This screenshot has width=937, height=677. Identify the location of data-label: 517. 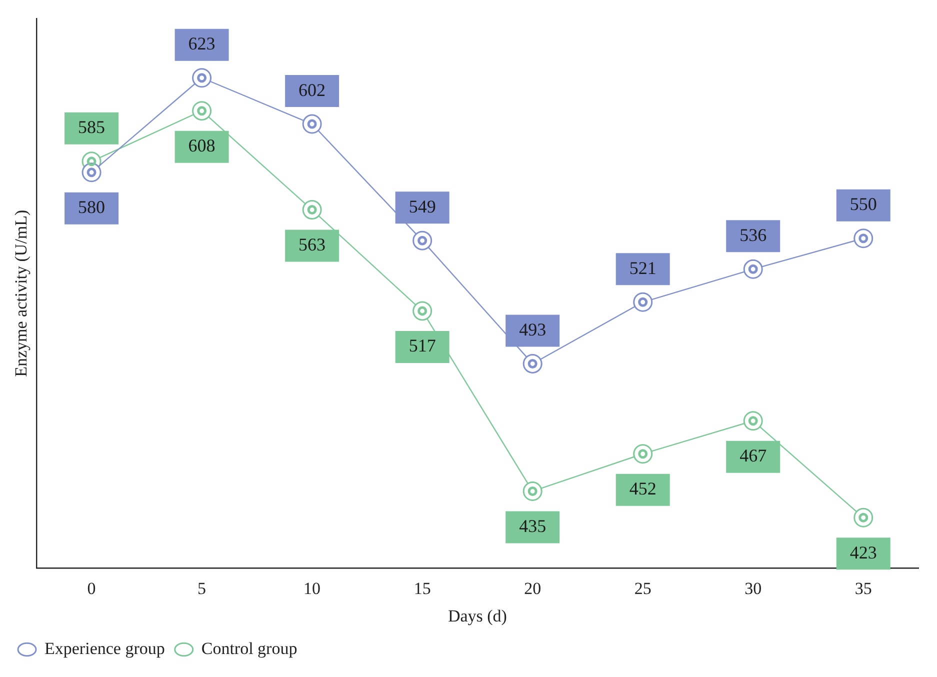
(422, 346).